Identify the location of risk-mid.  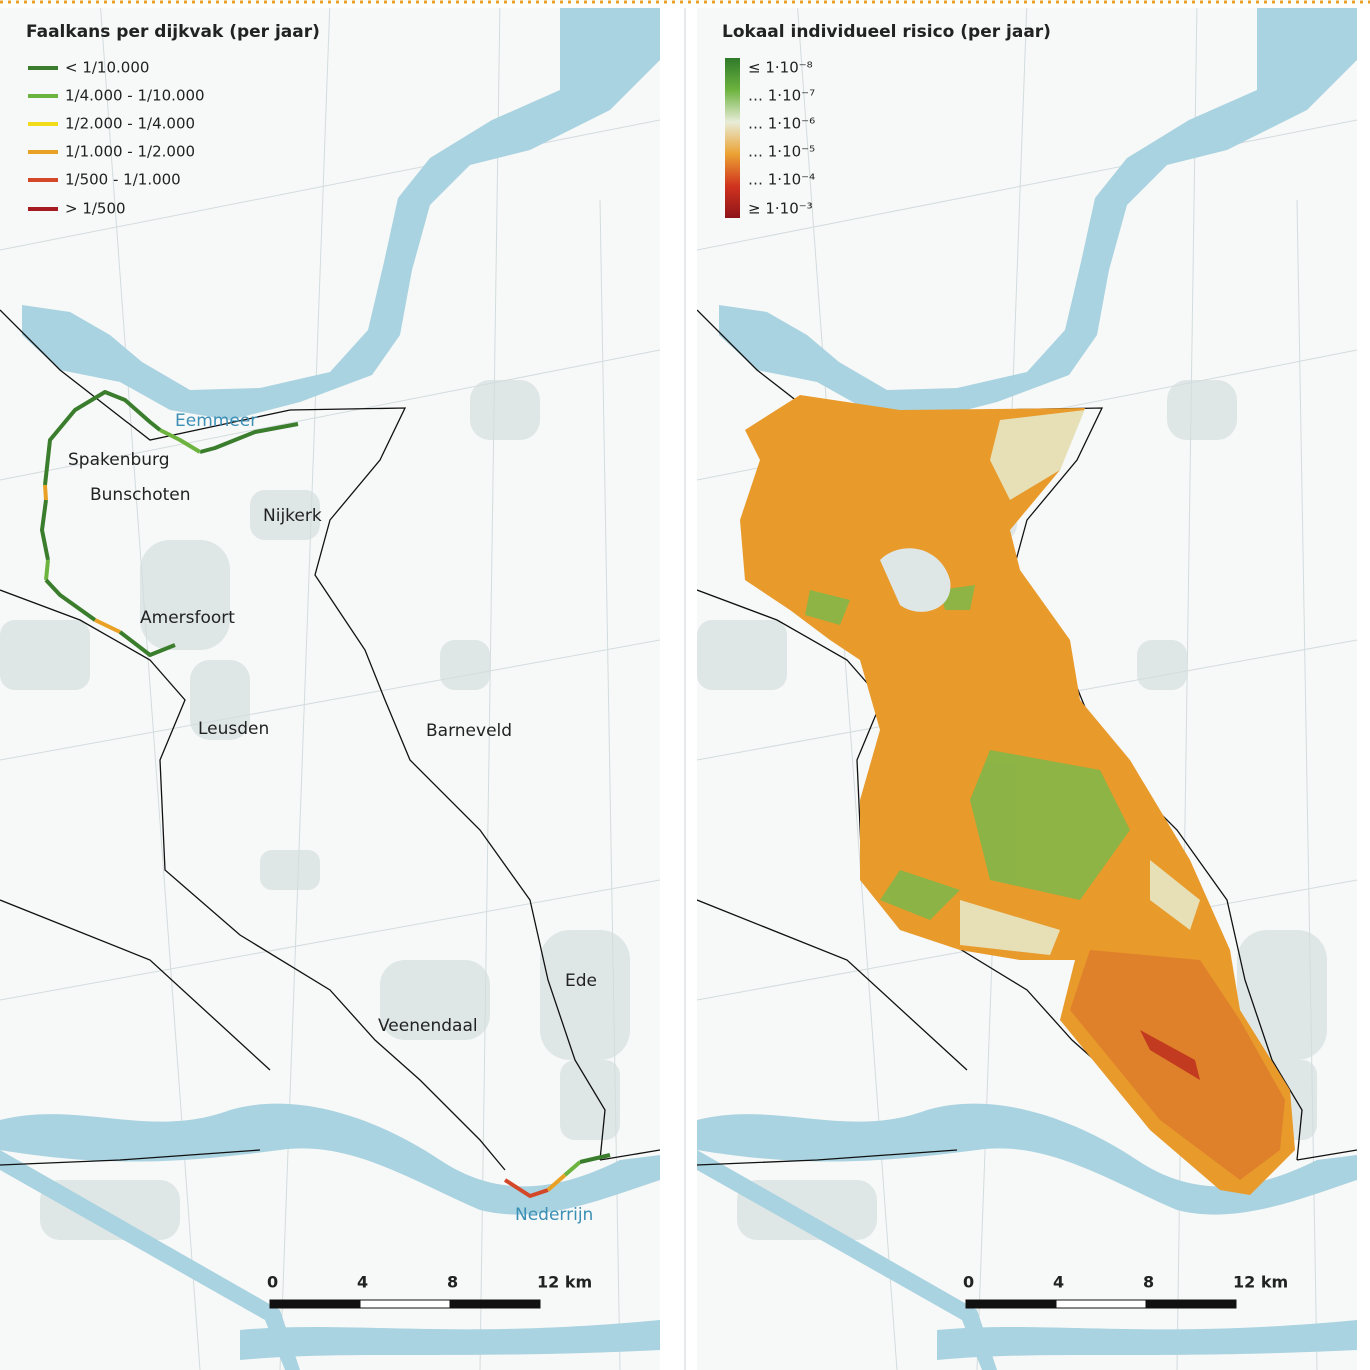
(1080, 682).